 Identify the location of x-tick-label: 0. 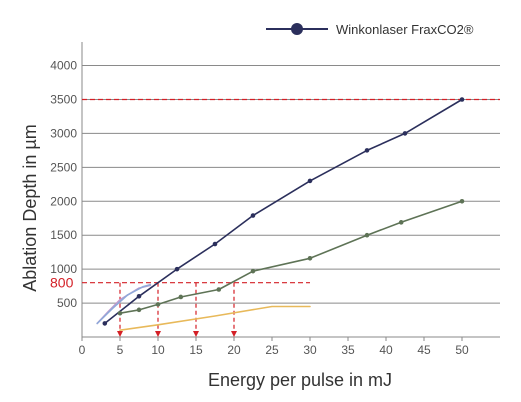
(82, 350).